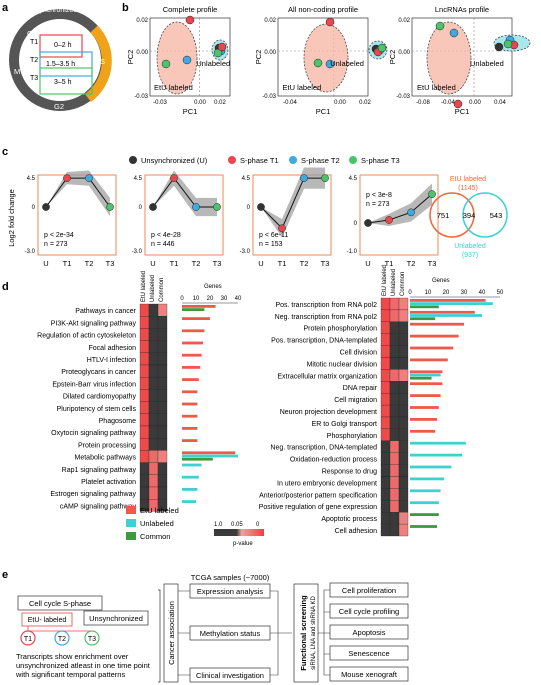  I want to click on legend-common: Common, so click(155, 536).